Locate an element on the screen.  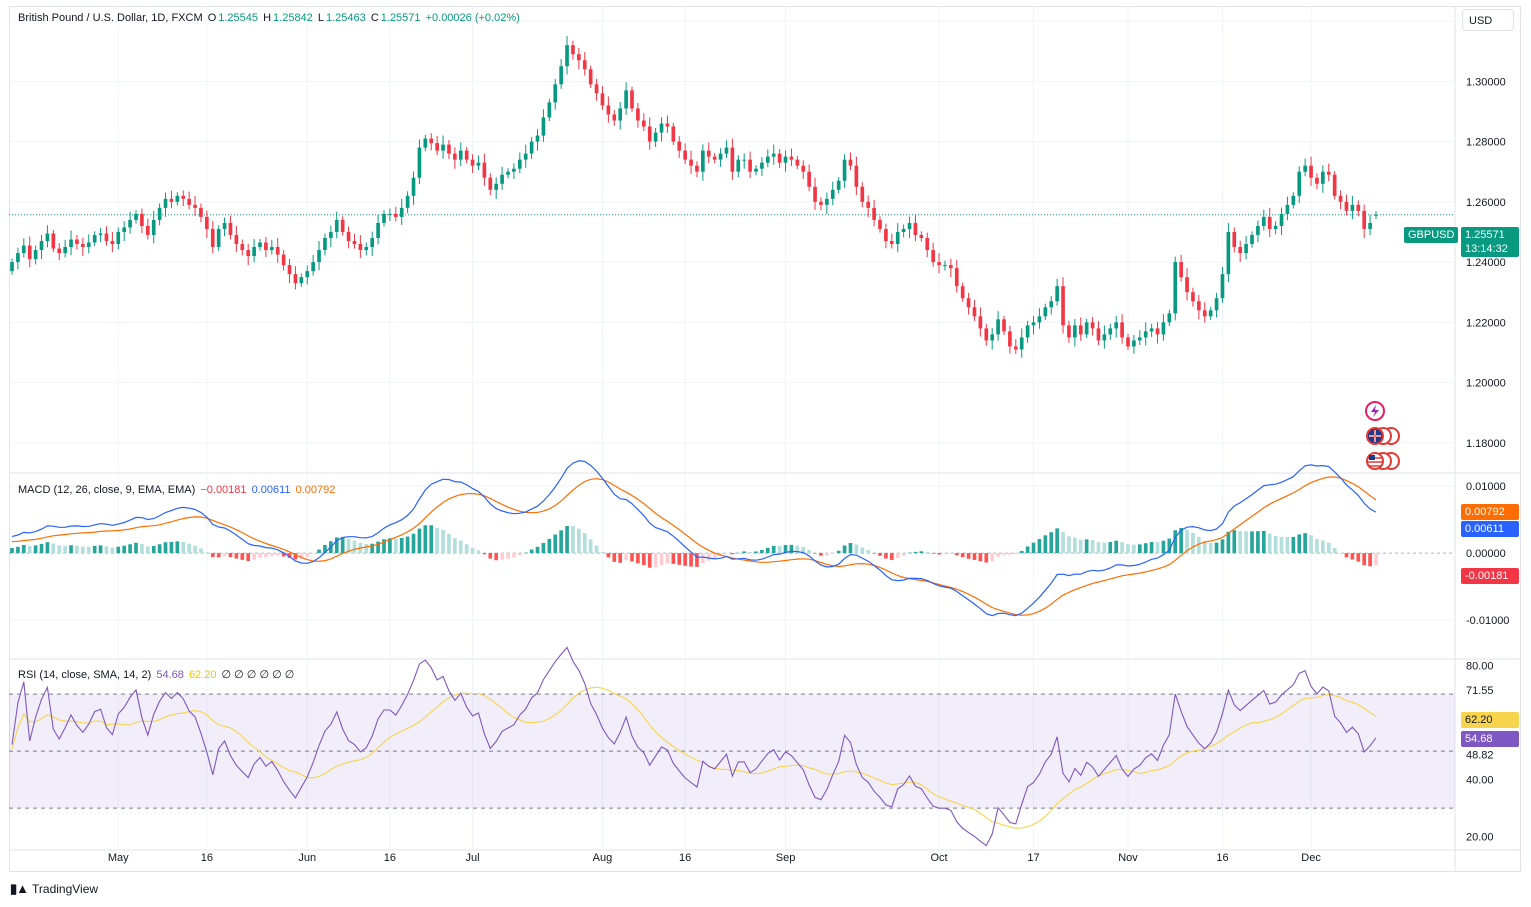
time-tick-label: 16 is located at coordinates (1222, 858).